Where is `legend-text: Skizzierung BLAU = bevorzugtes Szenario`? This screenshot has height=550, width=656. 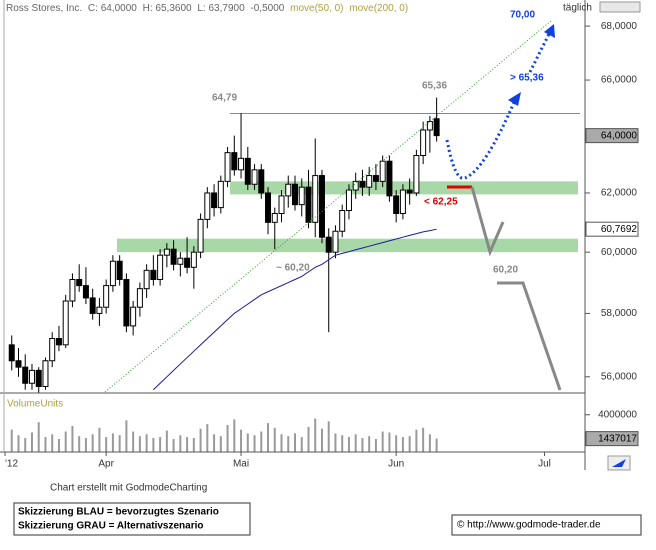 legend-text: Skizzierung BLAU = bevorzugtes Szenario is located at coordinates (118, 512).